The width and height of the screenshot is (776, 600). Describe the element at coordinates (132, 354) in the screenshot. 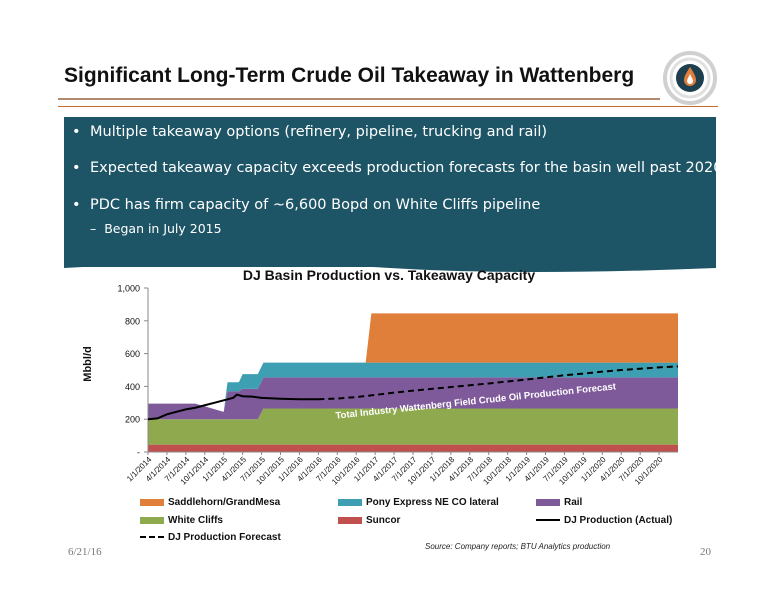

I see `y-tick-label: 600` at that location.